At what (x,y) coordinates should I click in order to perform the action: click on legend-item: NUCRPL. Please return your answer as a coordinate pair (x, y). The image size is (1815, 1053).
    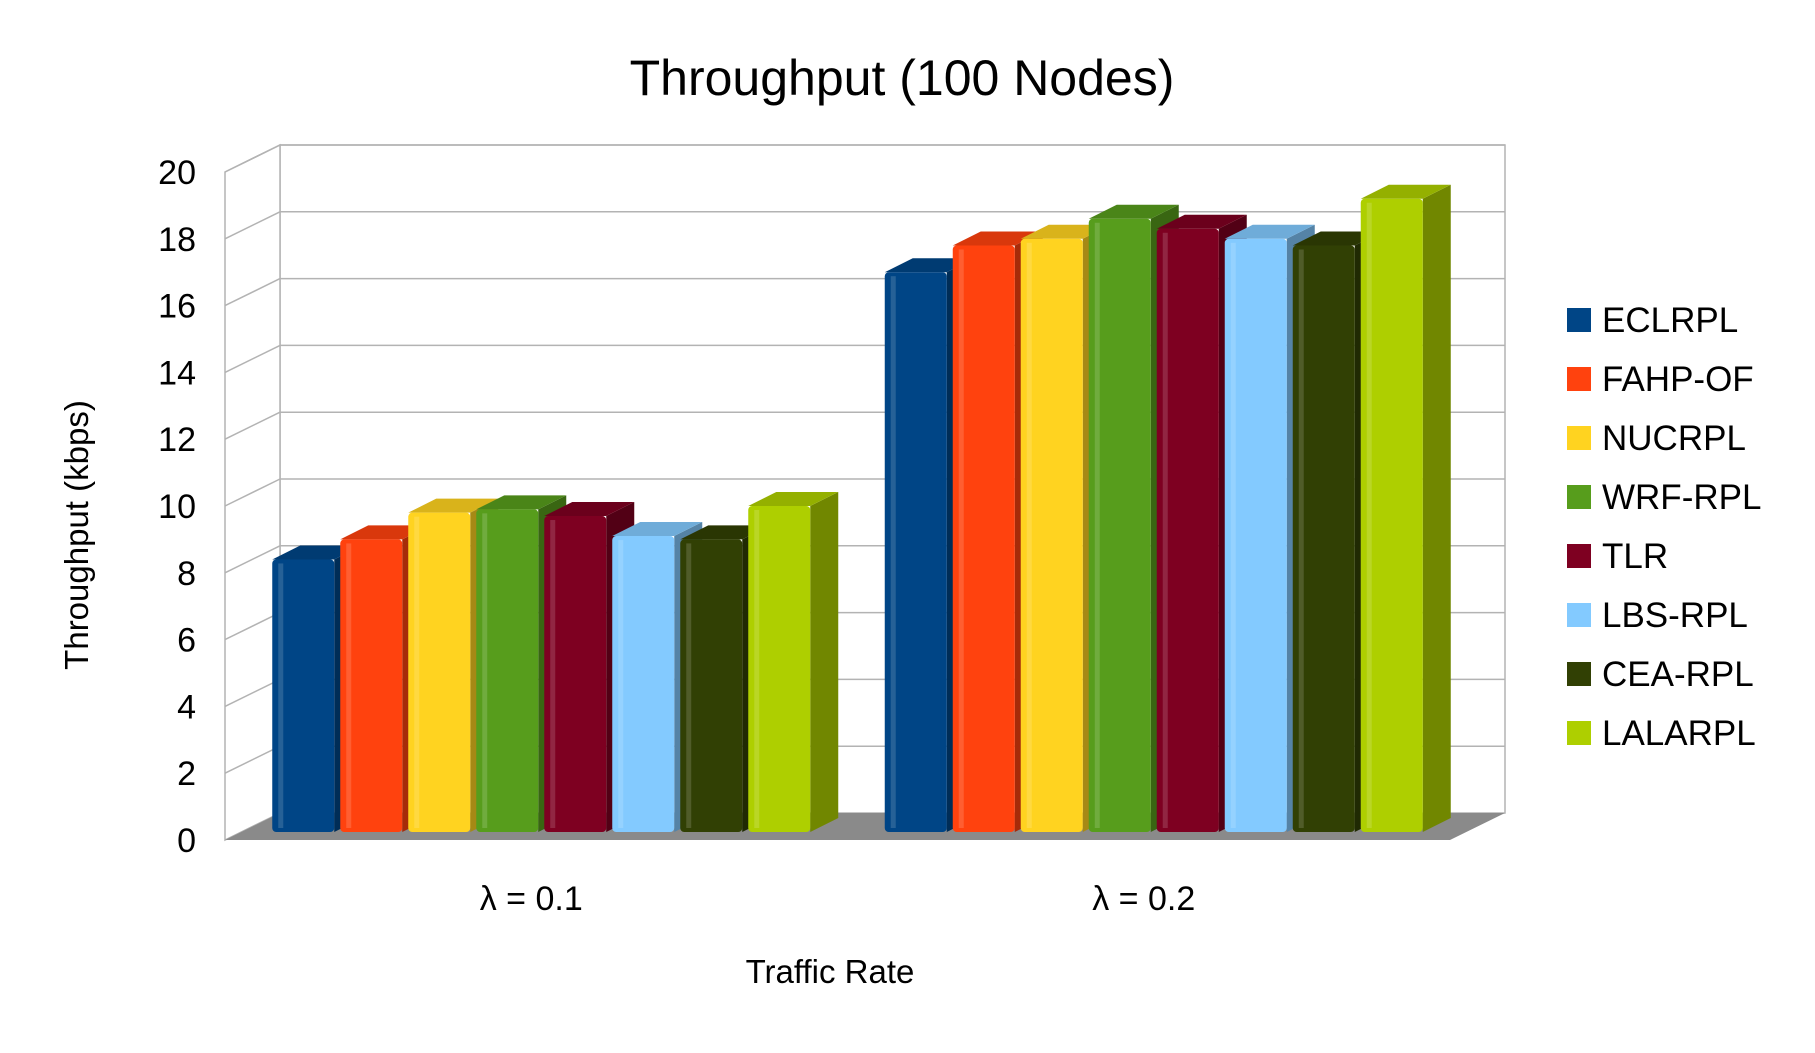
    Looking at the image, I should click on (1656, 438).